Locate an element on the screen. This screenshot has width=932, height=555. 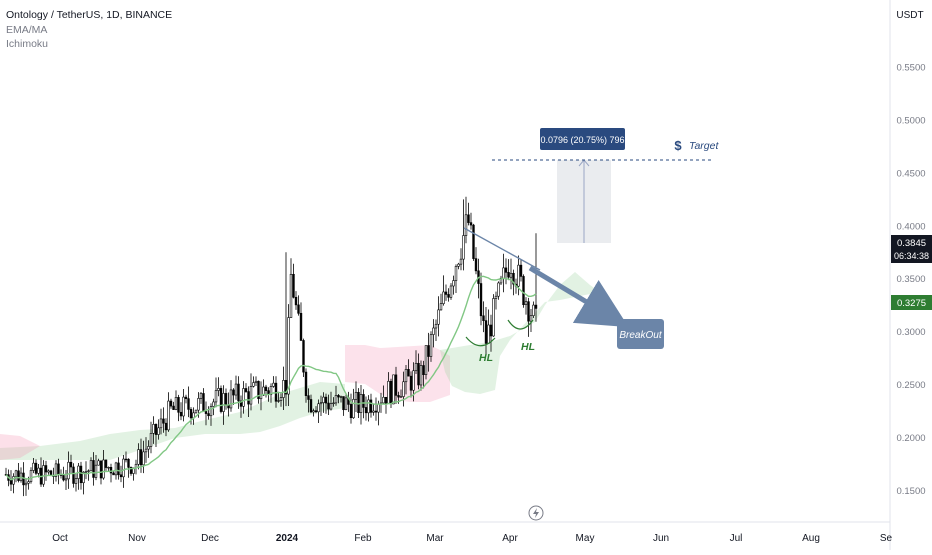
time-tick-label: 2024 is located at coordinates (287, 538).